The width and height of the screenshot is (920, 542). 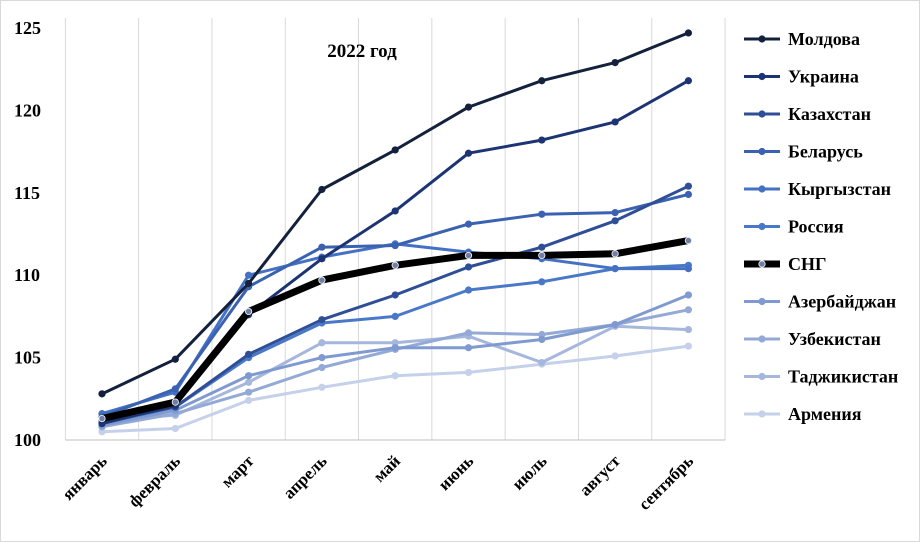 I want to click on legend-item: Кыргызстан, so click(x=817, y=189).